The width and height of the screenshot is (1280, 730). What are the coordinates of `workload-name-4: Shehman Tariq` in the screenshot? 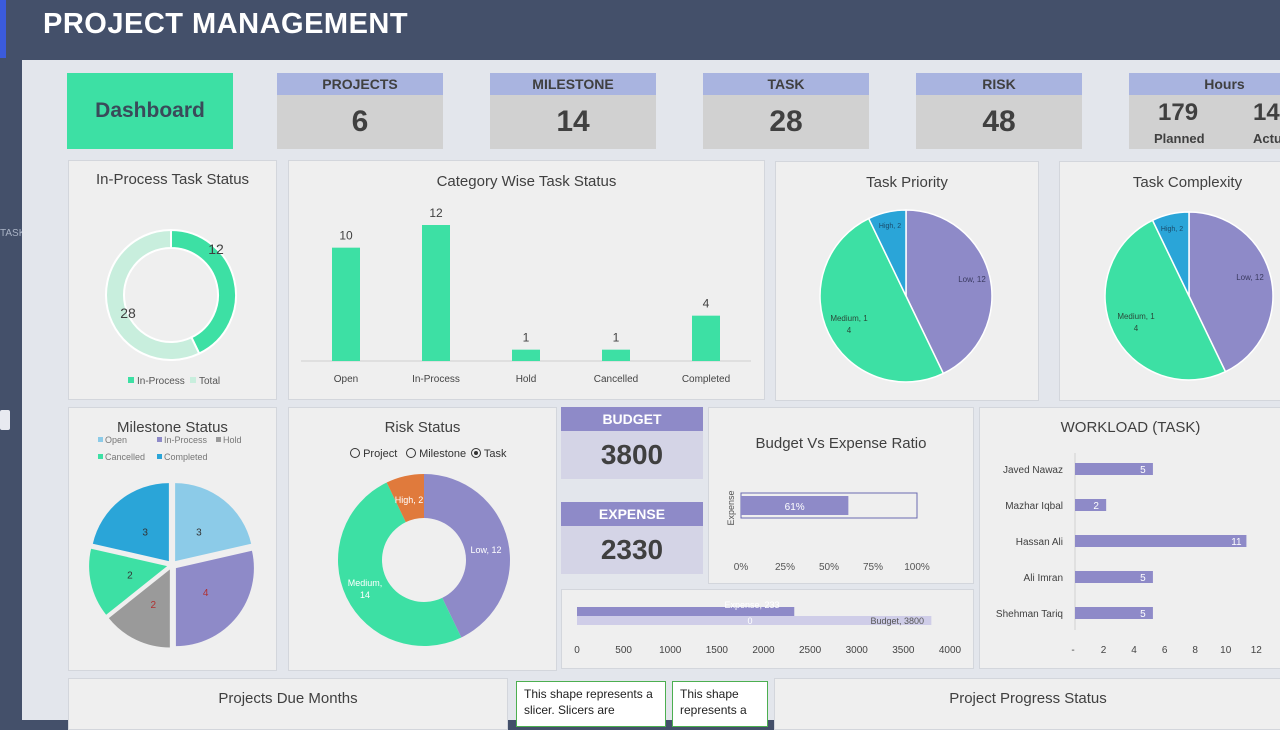 It's located at (1029, 614).